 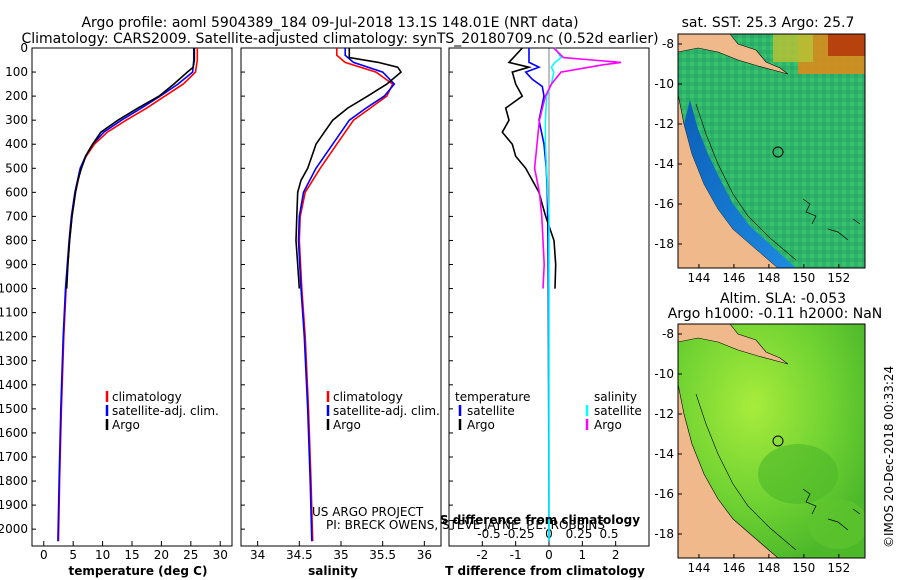 What do you see at coordinates (798, 474) in the screenshot?
I see `sla-low-patch` at bounding box center [798, 474].